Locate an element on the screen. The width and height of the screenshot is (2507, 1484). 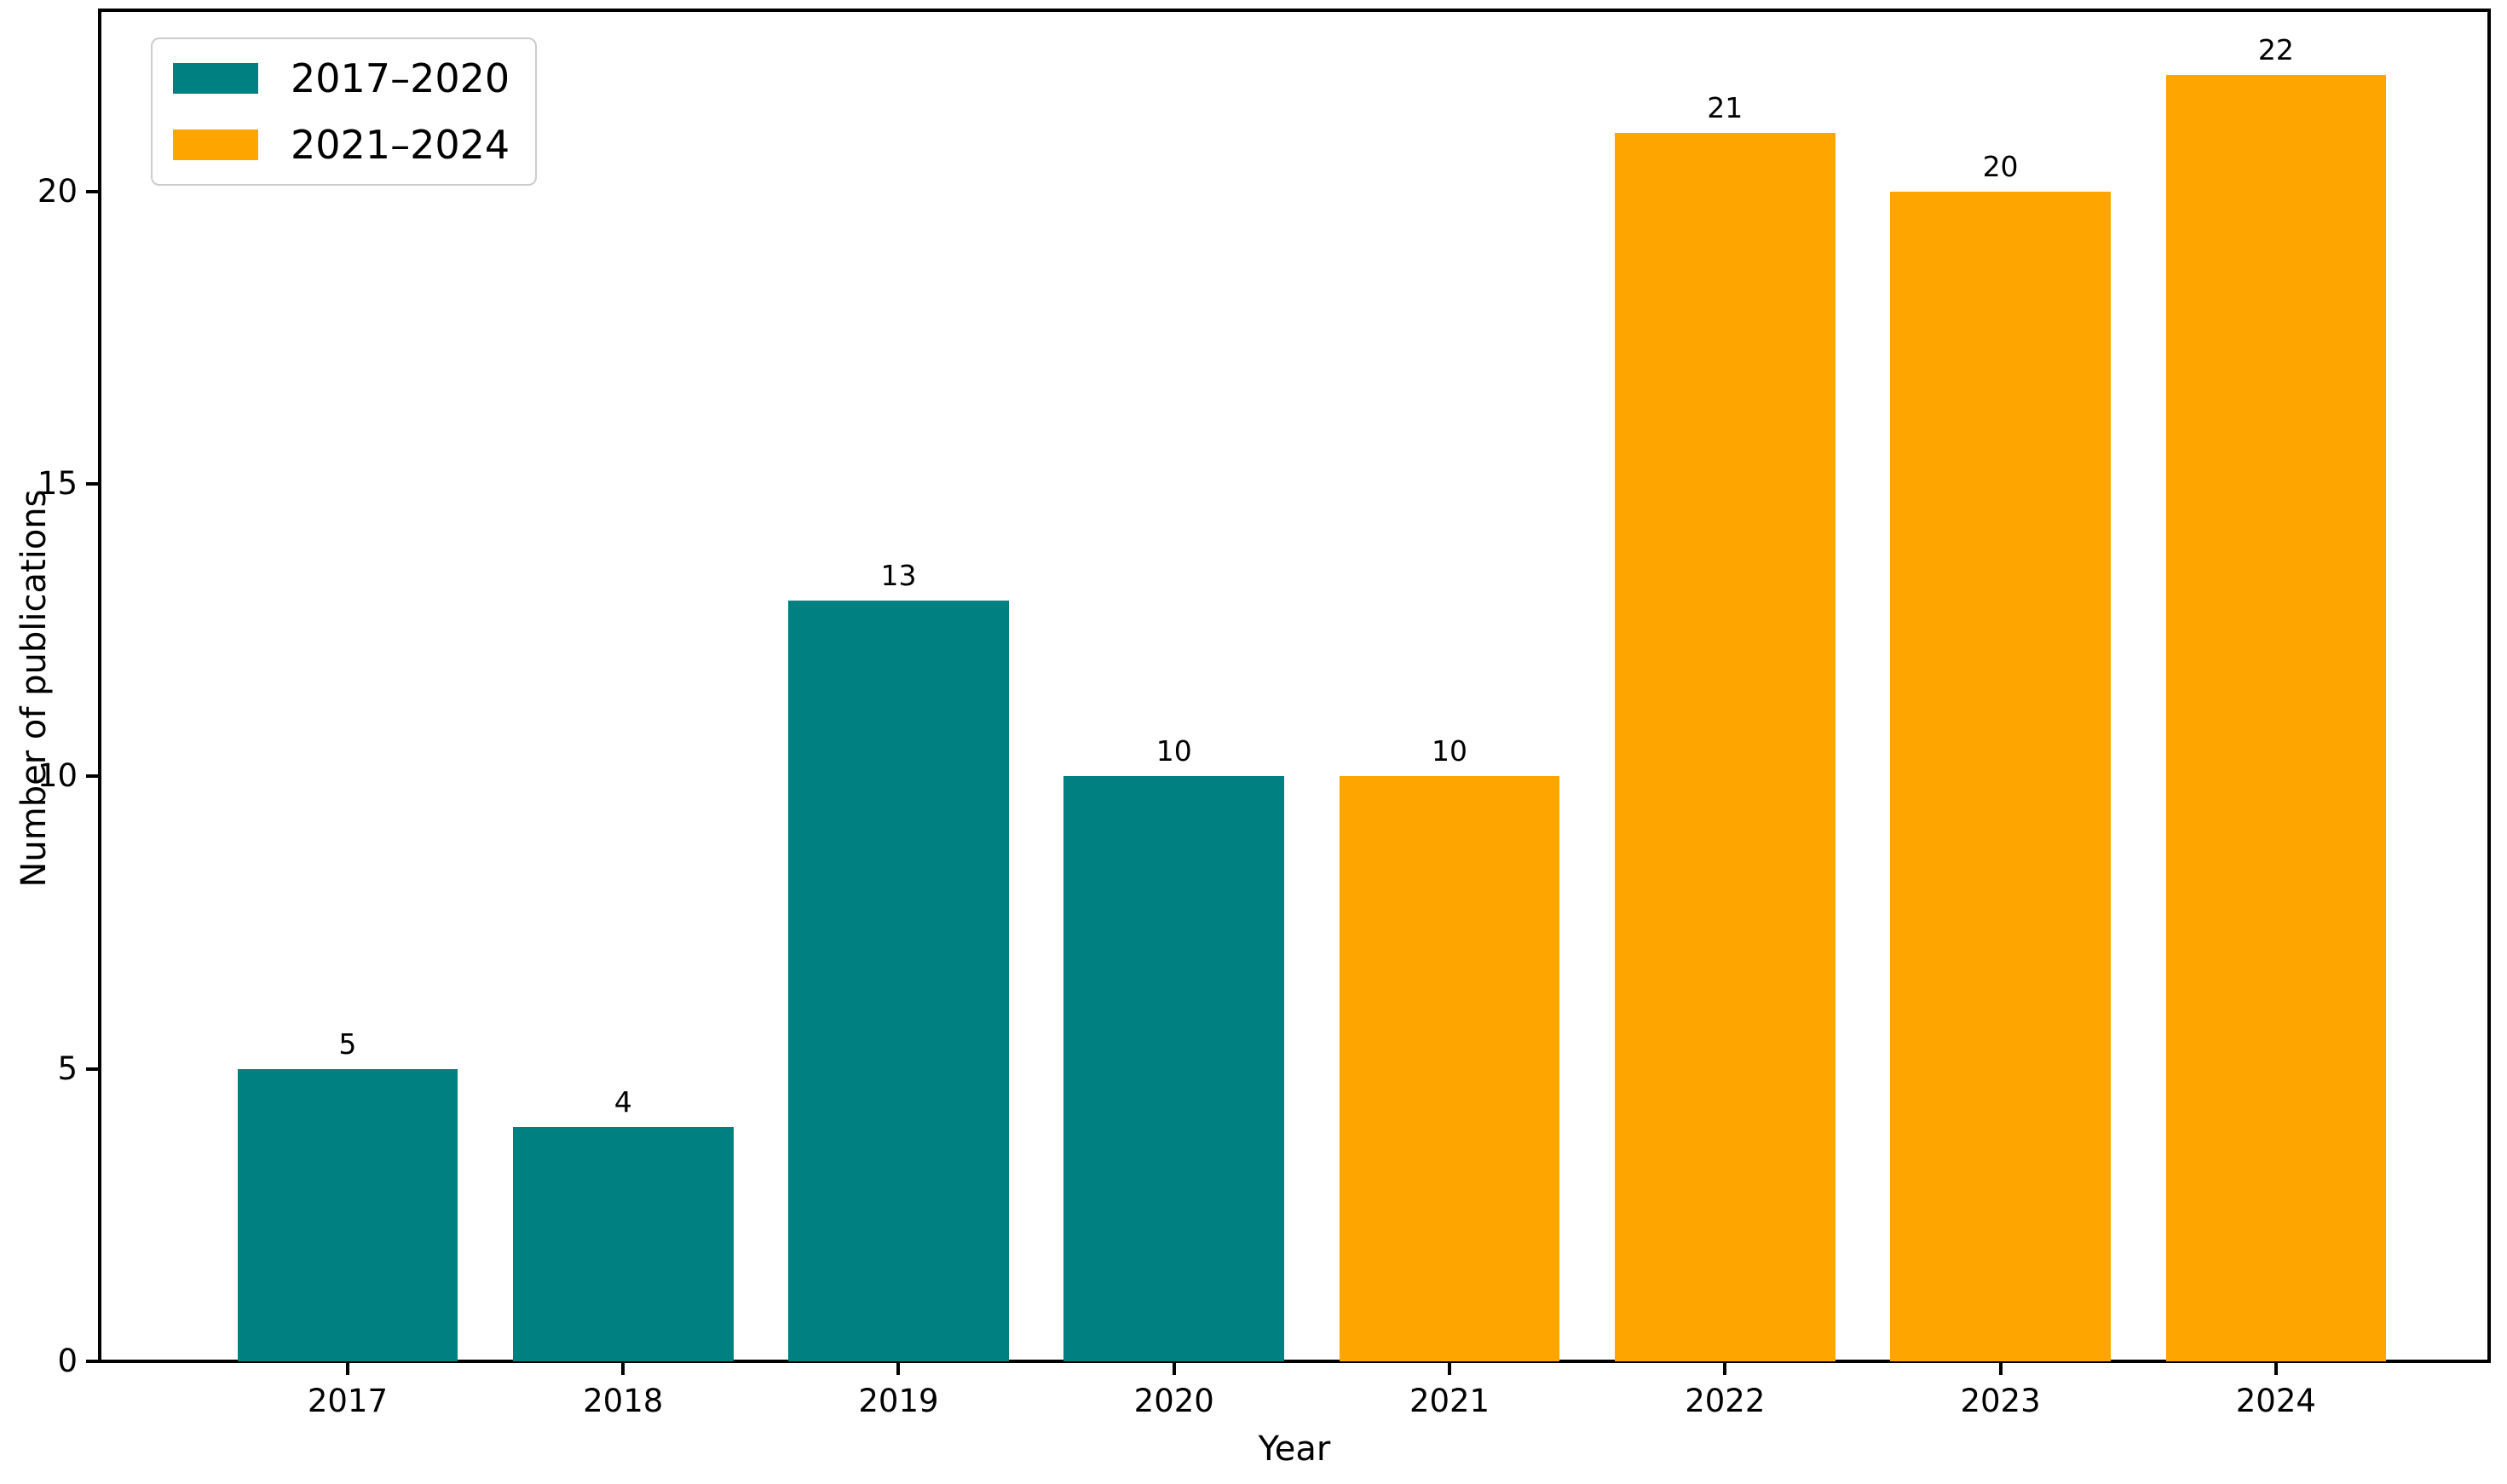
bar-value-label: 5 is located at coordinates (347, 1044).